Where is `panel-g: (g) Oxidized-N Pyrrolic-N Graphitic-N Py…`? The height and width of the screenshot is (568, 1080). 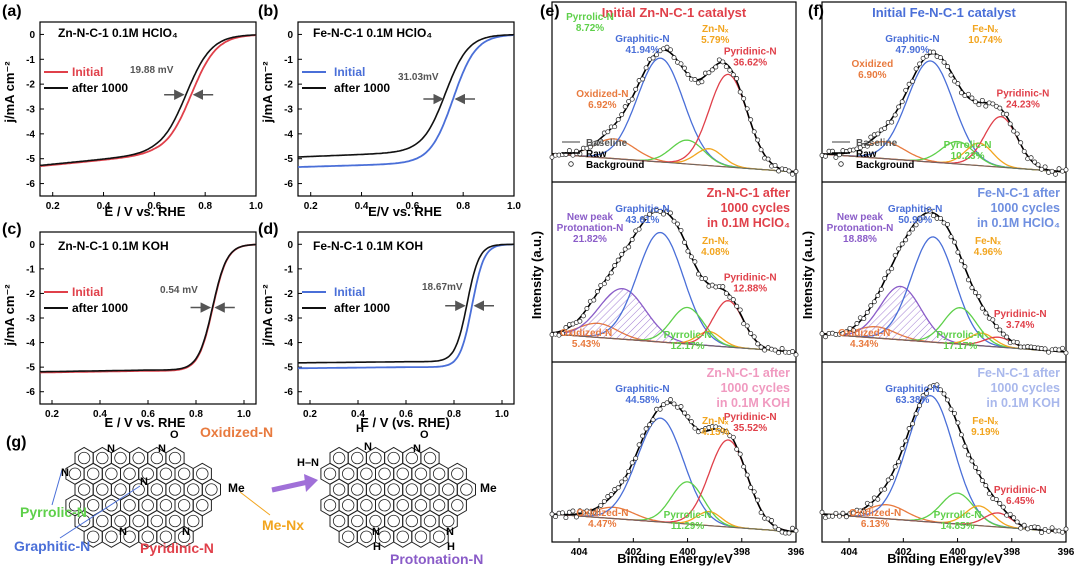
panel-g: (g) Oxidized-N Pyrrolic-N Graphitic-N Py… is located at coordinates (251, 495).